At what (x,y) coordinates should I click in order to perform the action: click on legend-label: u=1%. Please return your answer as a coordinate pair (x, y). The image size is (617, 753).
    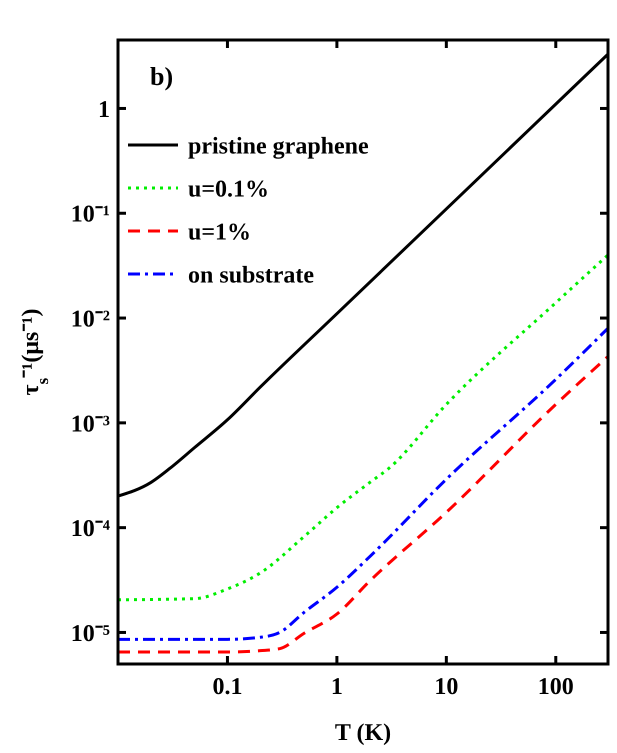
    Looking at the image, I should click on (220, 232).